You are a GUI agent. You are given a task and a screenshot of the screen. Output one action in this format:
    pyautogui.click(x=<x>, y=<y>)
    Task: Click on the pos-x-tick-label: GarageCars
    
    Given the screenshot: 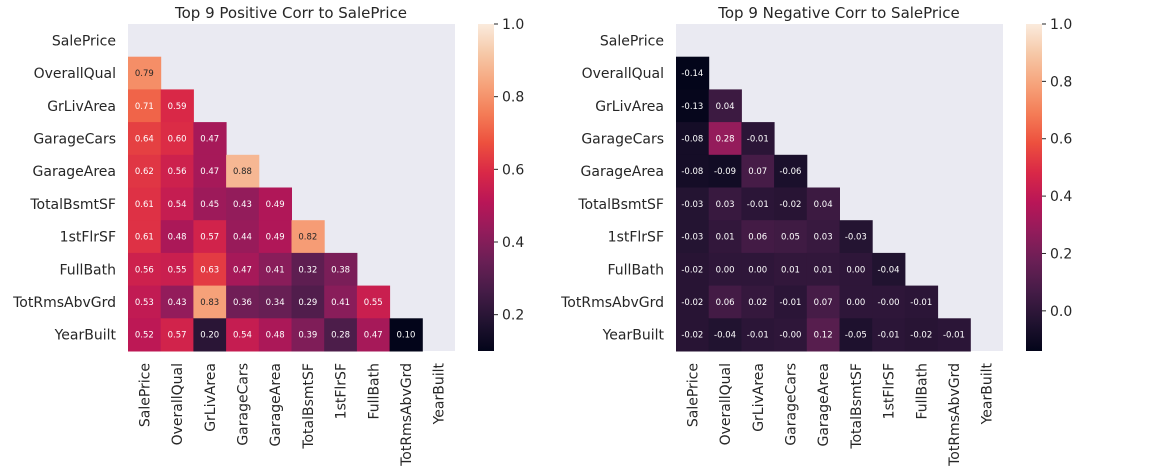 What is the action you would take?
    pyautogui.click(x=243, y=404)
    